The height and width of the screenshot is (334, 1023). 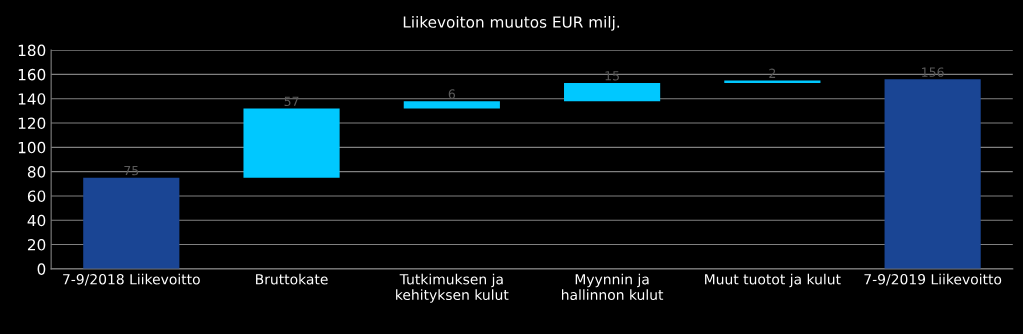 I want to click on y-tick-label: 120, so click(x=32, y=123).